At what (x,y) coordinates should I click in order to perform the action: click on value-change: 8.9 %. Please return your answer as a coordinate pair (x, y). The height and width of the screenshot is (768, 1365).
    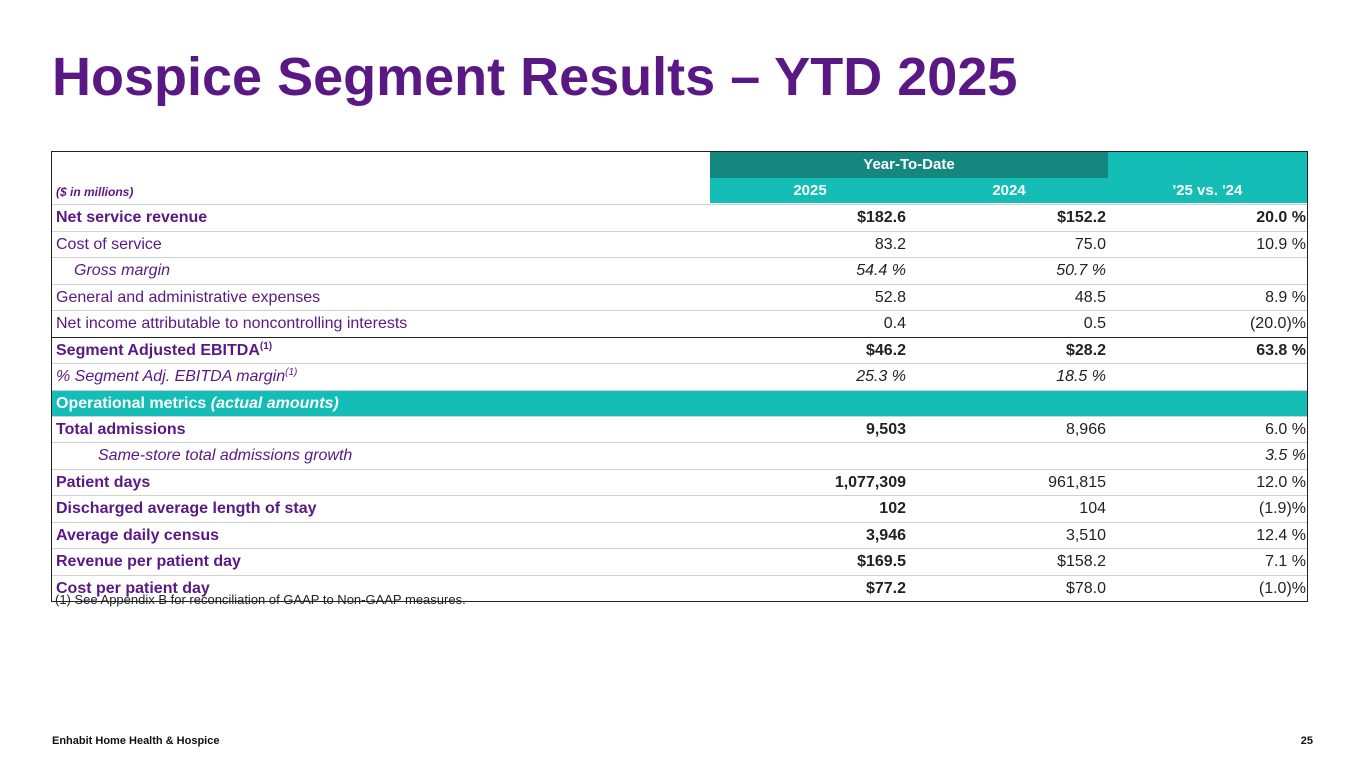
    Looking at the image, I should click on (1285, 297).